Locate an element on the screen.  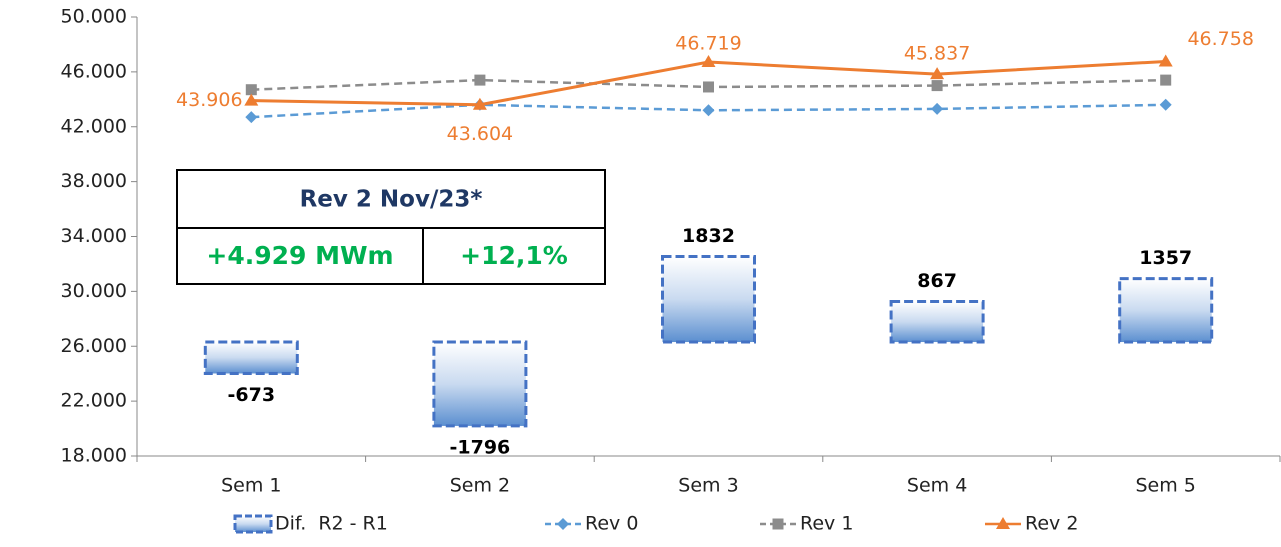
legend-label: Rev 0 is located at coordinates (611, 524).